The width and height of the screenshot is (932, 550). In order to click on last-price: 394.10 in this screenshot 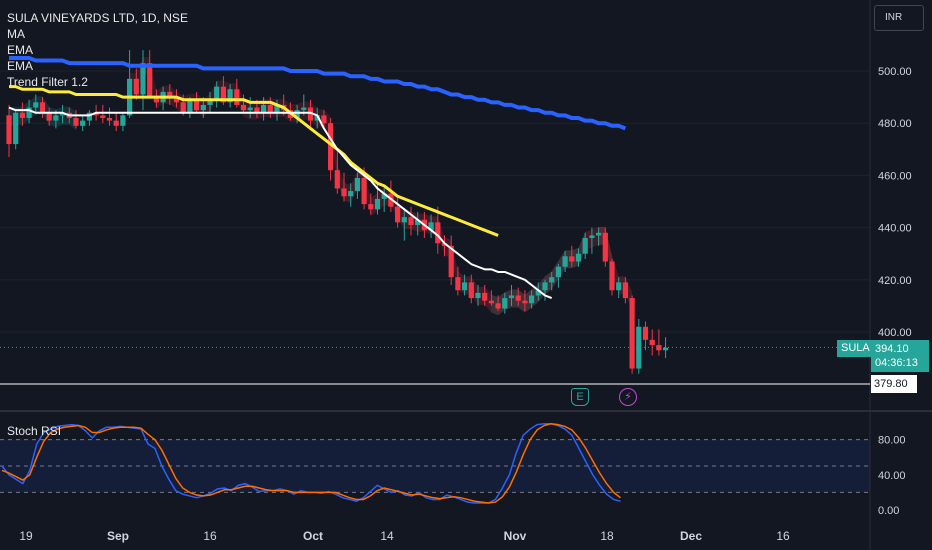, I will do `click(892, 349)`.